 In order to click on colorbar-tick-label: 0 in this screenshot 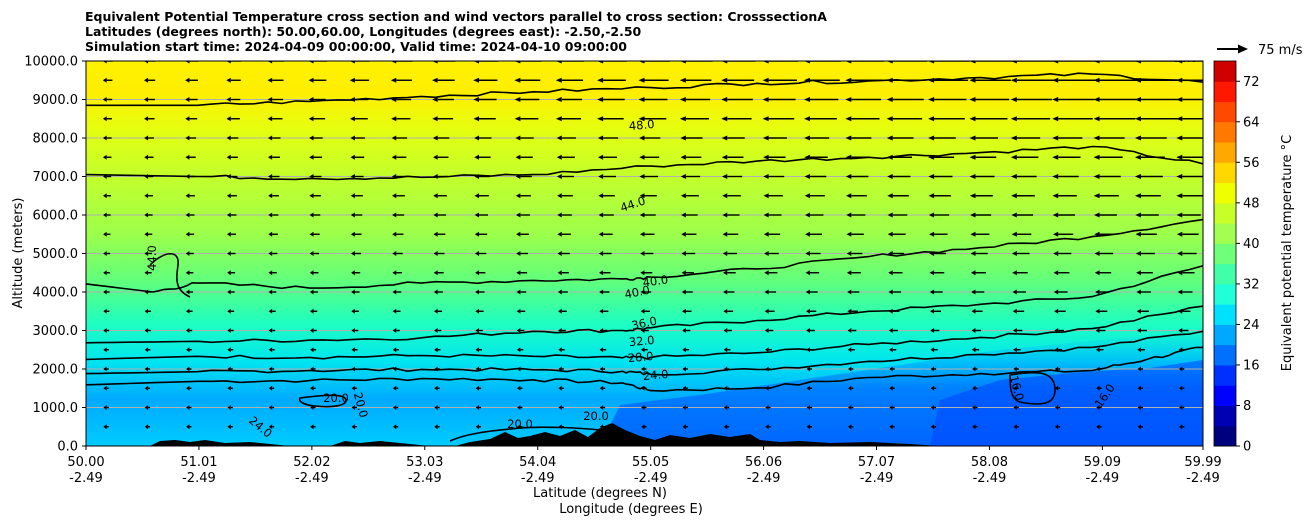, I will do `click(1247, 447)`.